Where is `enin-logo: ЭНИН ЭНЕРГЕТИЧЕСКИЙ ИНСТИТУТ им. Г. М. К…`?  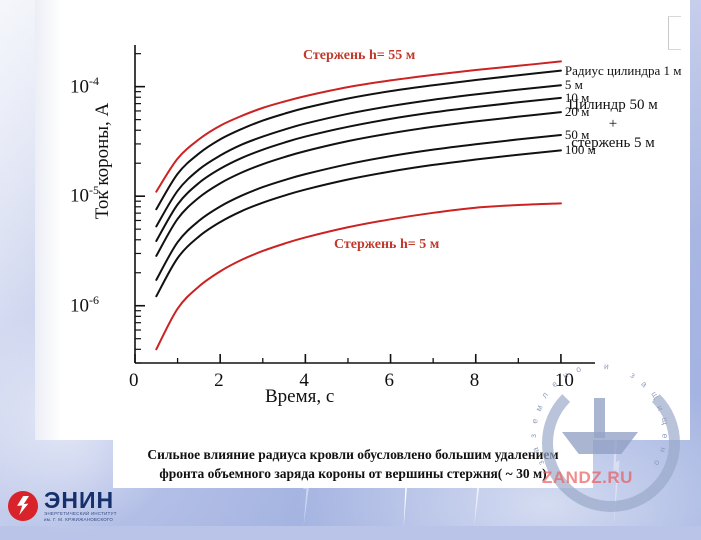
enin-logo: ЭНИН ЭНЕРГЕТИЧЕСКИЙ ИНСТИТУТ им. Г. М. К… is located at coordinates (98, 506).